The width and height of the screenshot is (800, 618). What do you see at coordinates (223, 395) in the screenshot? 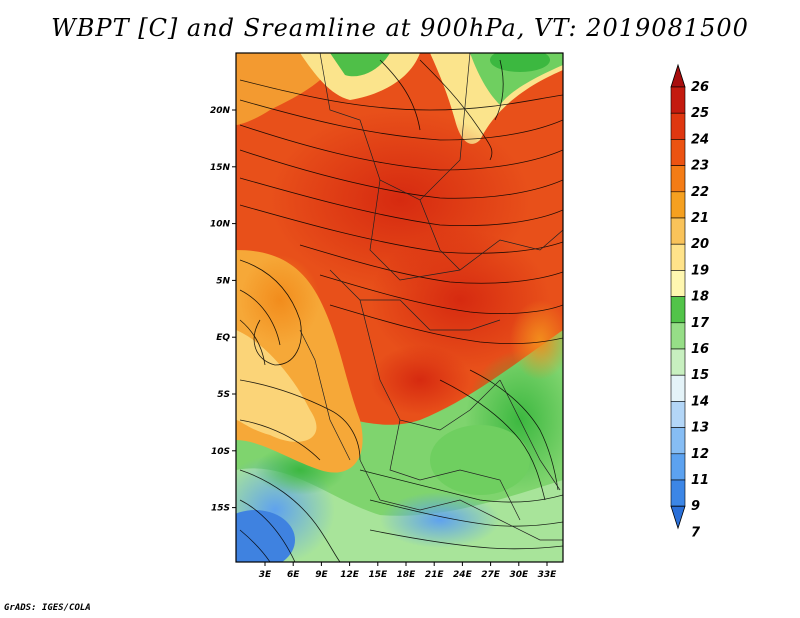
I see `lat-tick-label: 5S` at bounding box center [223, 395].